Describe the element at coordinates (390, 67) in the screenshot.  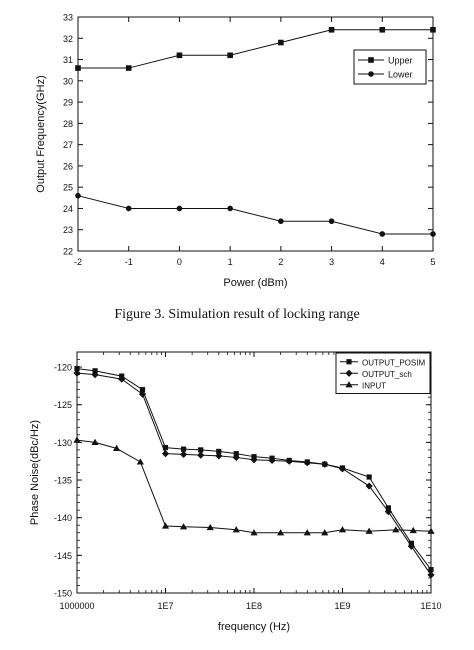
I see `legend-box` at that location.